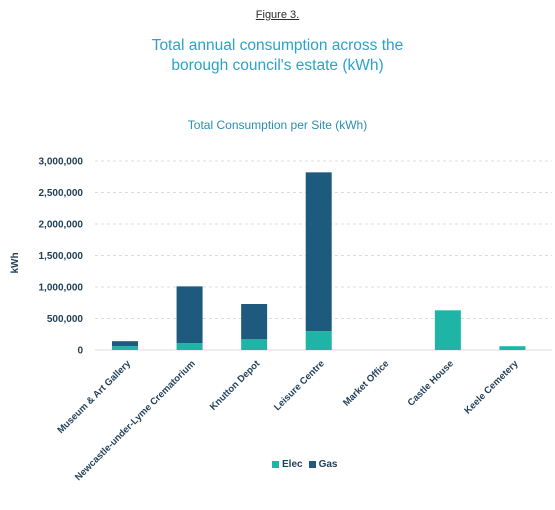  I want to click on figure-label: Figure 3., so click(277, 15).